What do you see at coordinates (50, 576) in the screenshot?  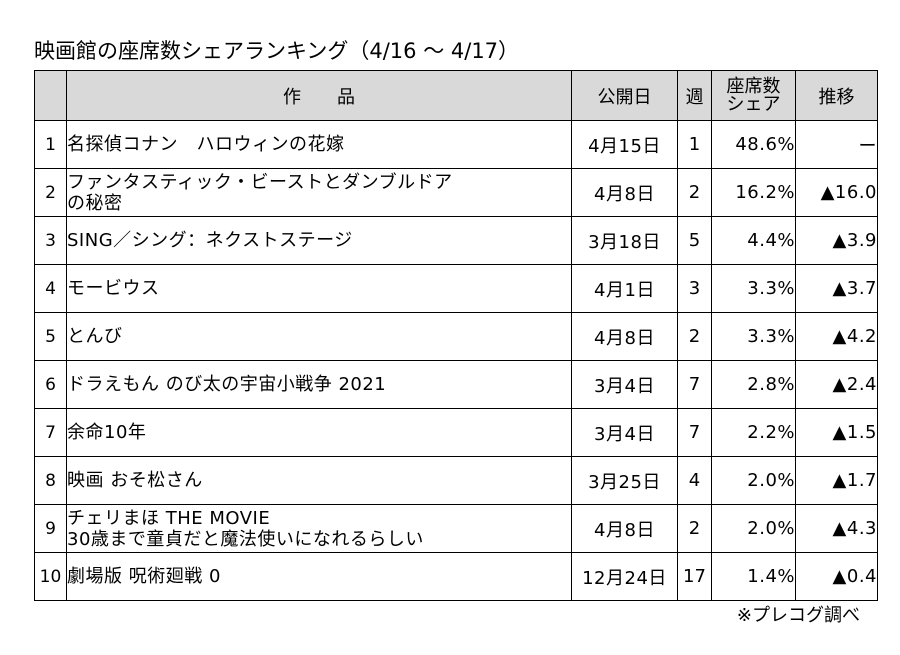 I see `rank-cell: 10` at bounding box center [50, 576].